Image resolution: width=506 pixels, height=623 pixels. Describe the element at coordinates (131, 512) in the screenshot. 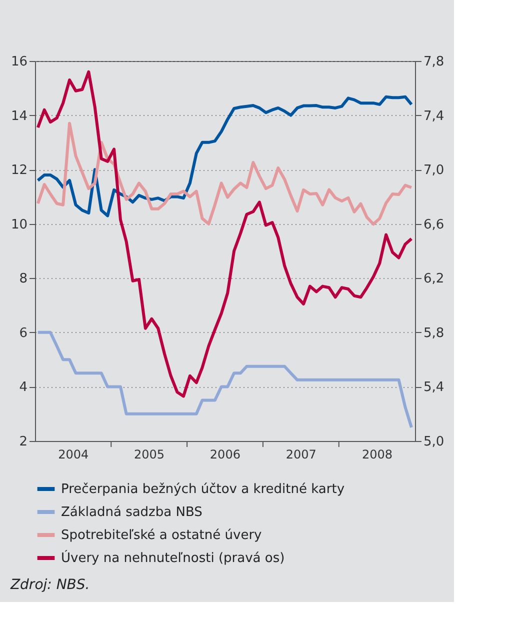

I see `legend-label: Základná sadzba NBS` at that location.